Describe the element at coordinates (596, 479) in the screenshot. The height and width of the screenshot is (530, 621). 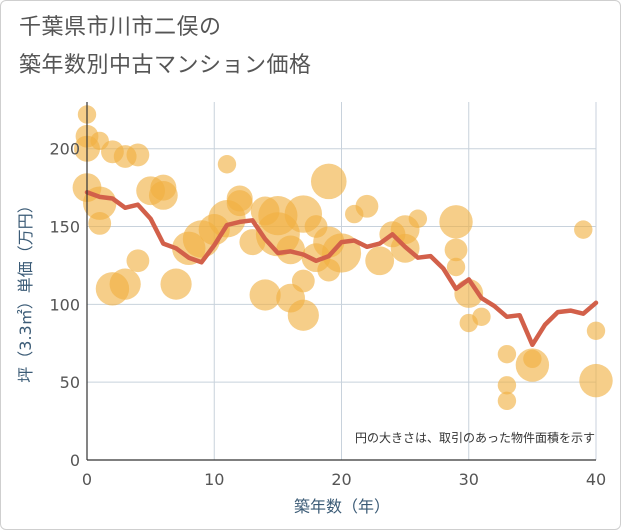
I see `x-tick-label: 40` at that location.